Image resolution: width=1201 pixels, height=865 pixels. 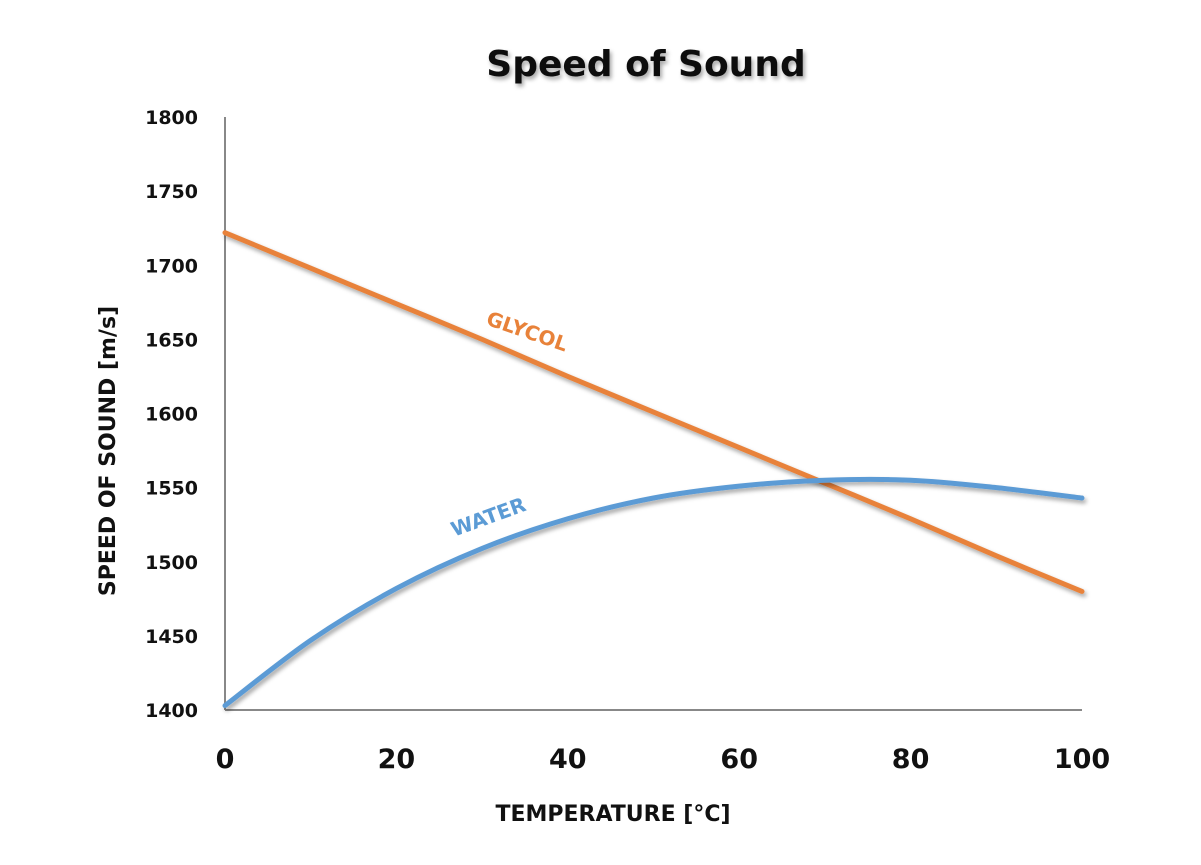 I want to click on y-tick-label: 1500, so click(x=171, y=563).